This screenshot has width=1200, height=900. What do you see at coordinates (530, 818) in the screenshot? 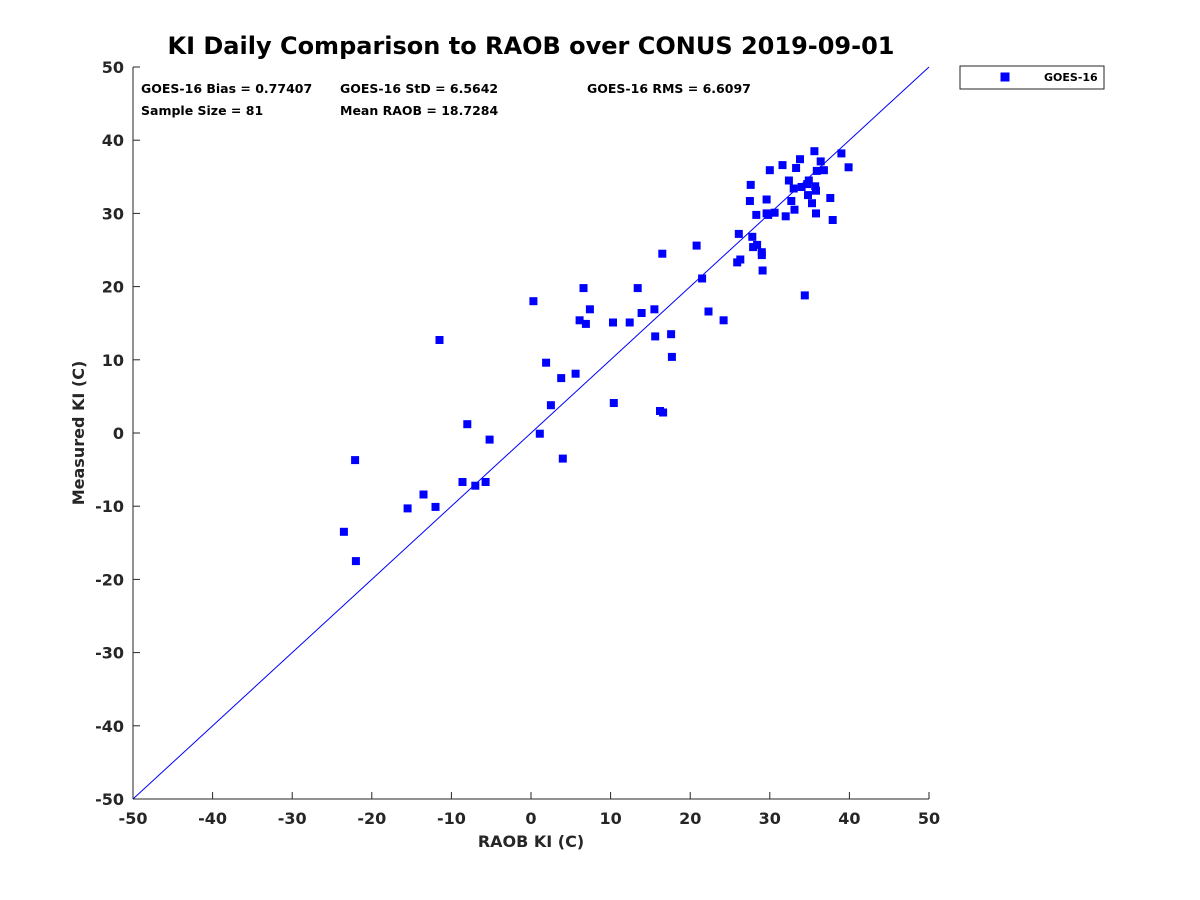
I see `x-tick-label: 0` at bounding box center [530, 818].